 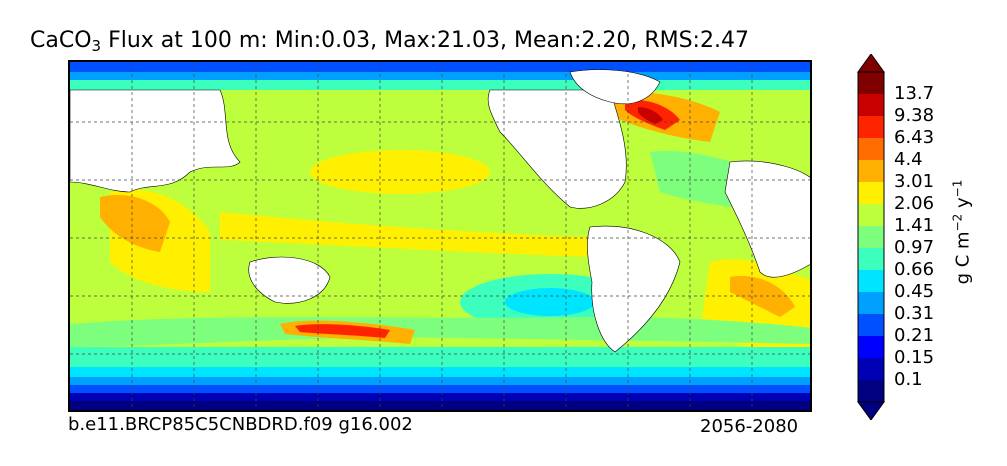 What do you see at coordinates (914, 335) in the screenshot?
I see `colorbar-tick-label: 0.21` at bounding box center [914, 335].